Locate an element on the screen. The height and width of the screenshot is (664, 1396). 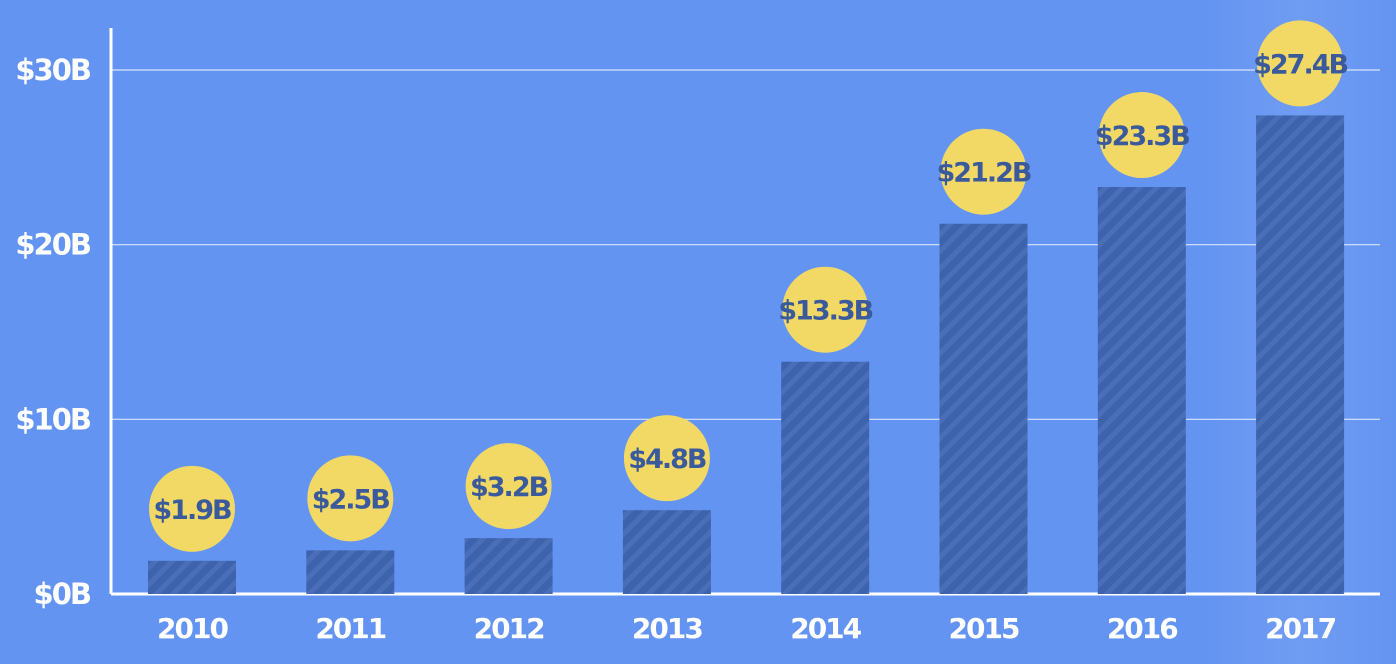
data-label: $23.3B is located at coordinates (1142, 136).